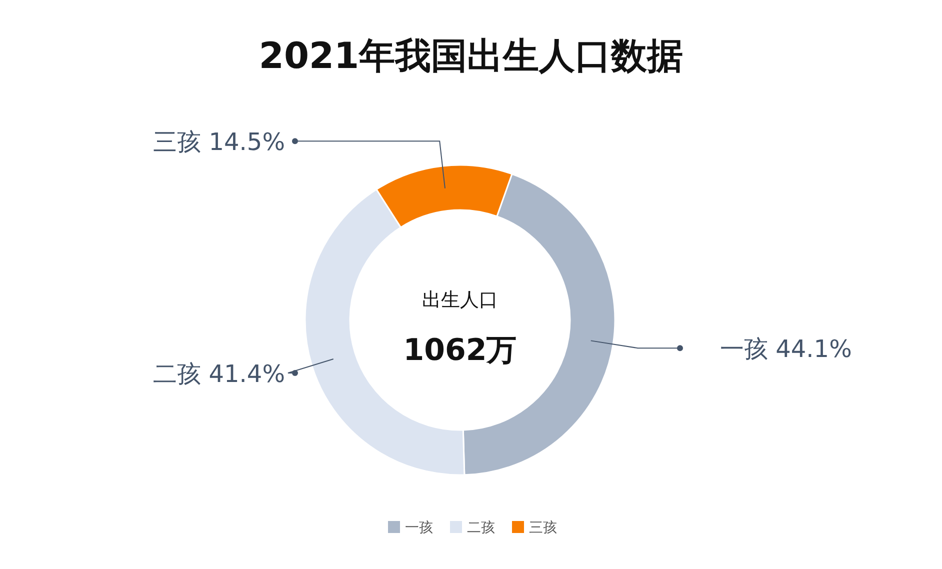 The width and height of the screenshot is (942, 569). Describe the element at coordinates (543, 528) in the screenshot. I see `legend-label: 三孩` at that location.